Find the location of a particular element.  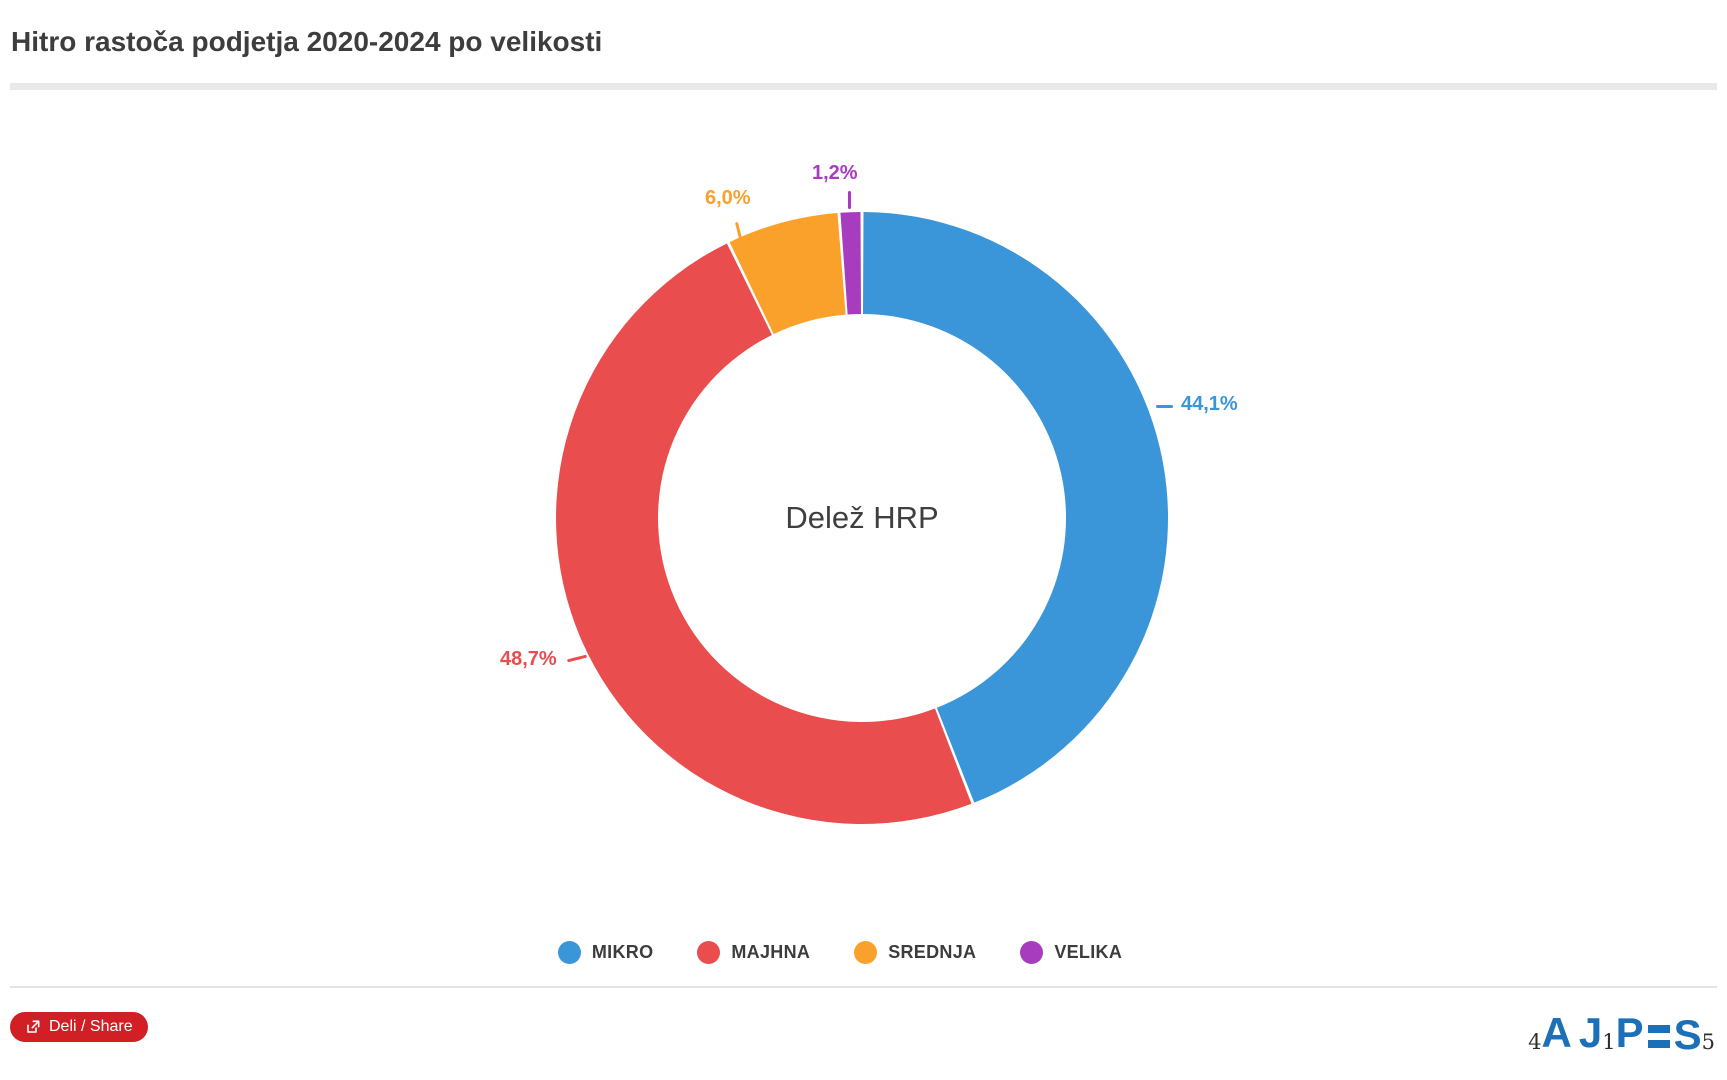

share-button: Deli / Share is located at coordinates (79, 1027).